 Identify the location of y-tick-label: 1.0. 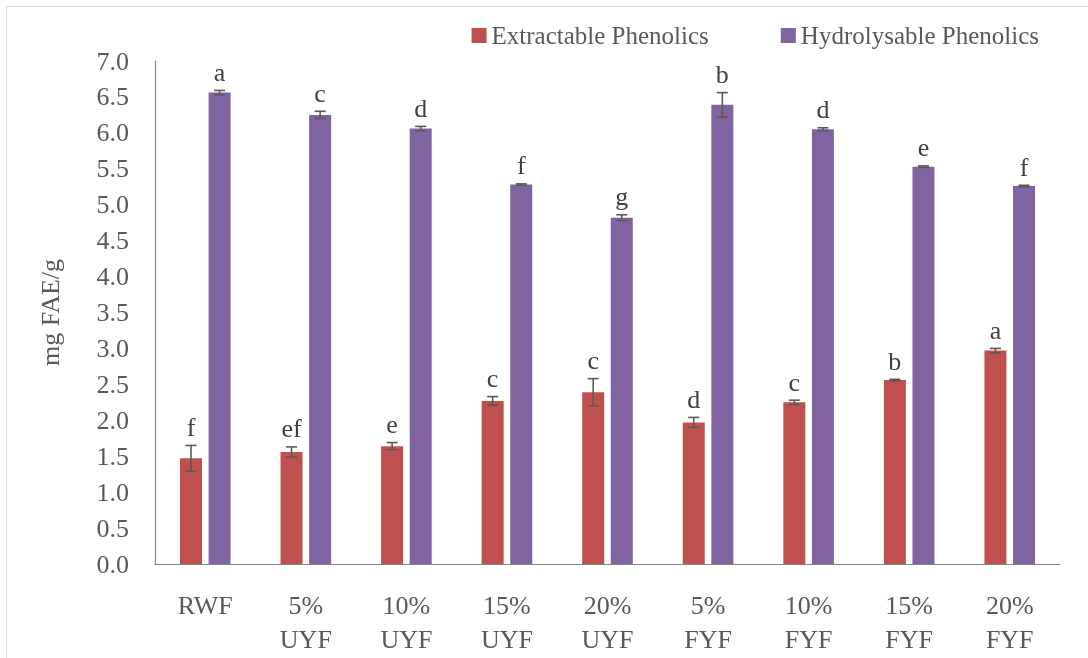
(112, 492).